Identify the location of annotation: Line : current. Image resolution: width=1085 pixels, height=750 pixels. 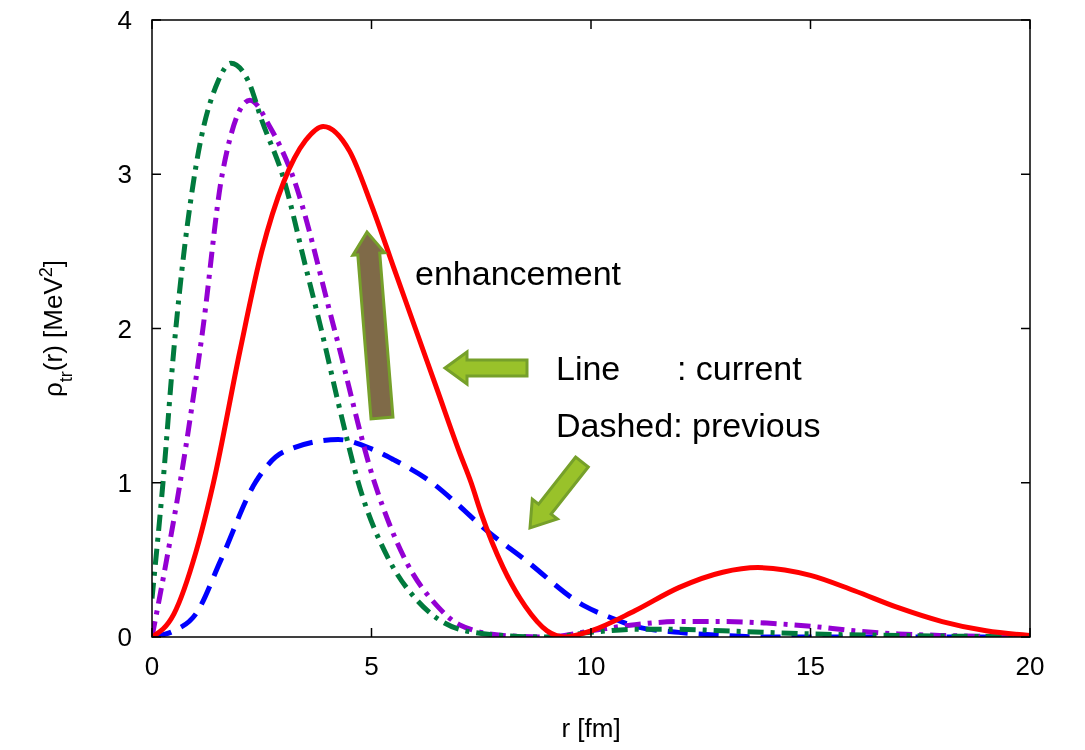
(679, 368).